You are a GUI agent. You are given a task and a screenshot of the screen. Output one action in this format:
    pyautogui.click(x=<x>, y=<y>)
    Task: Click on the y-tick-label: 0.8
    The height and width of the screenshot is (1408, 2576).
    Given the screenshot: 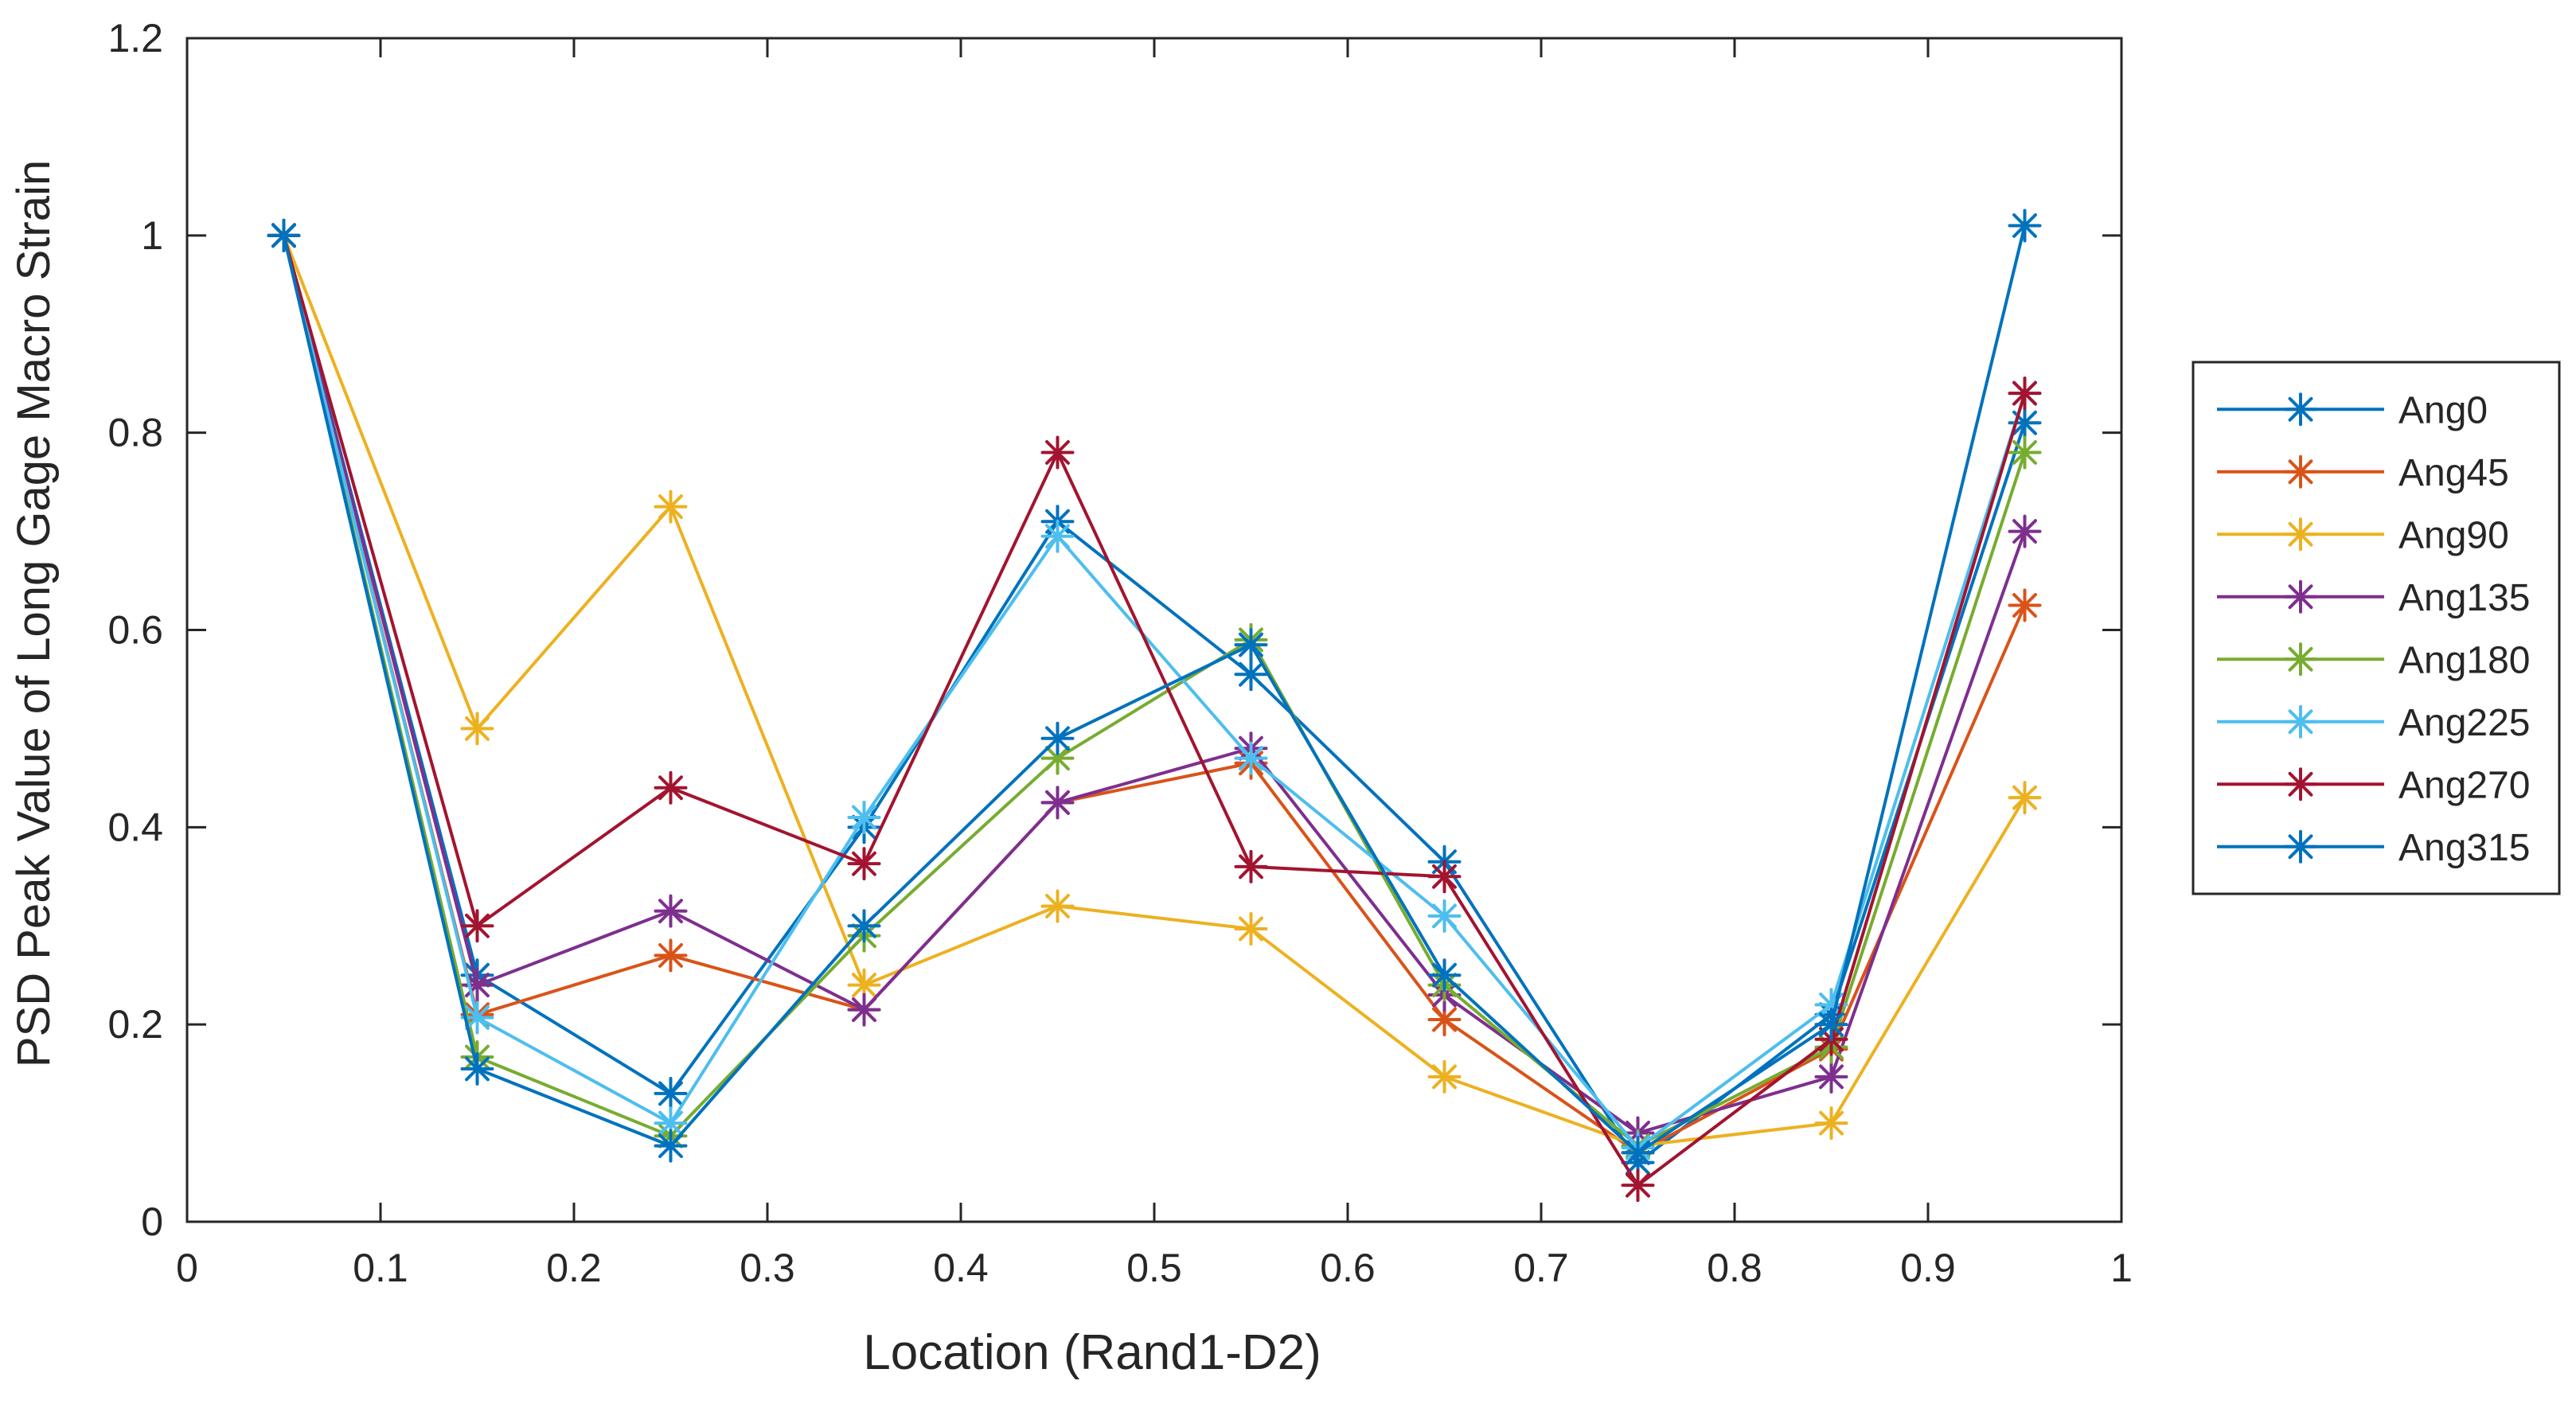 What is the action you would take?
    pyautogui.click(x=135, y=433)
    